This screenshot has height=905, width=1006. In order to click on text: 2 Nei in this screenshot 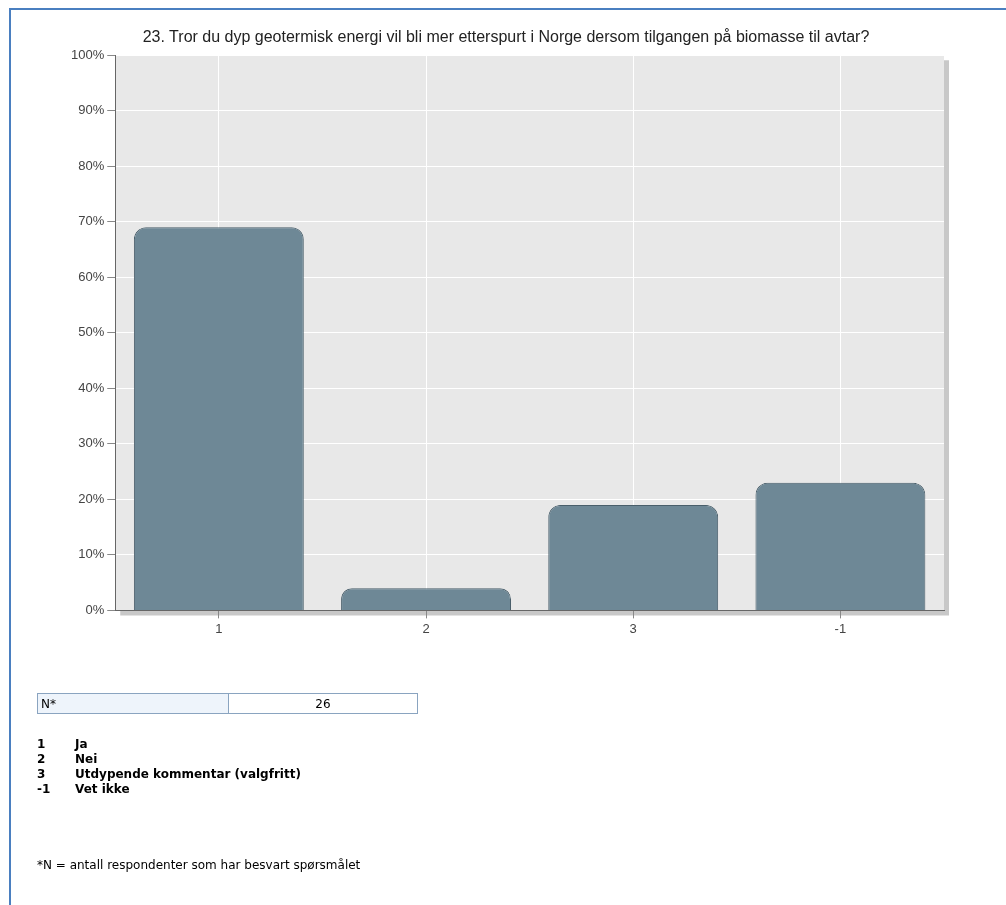, I will do `click(67, 759)`.